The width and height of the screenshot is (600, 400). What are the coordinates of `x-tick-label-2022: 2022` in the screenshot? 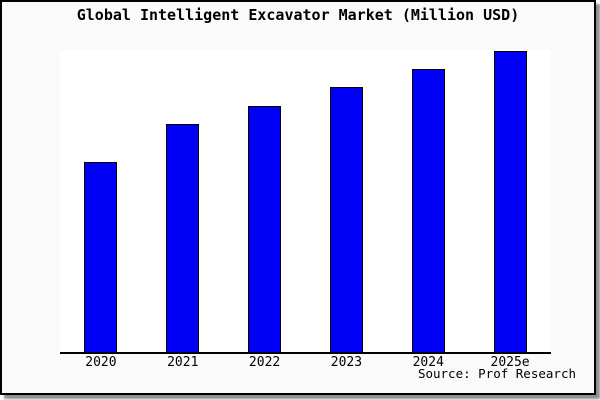 It's located at (264, 362).